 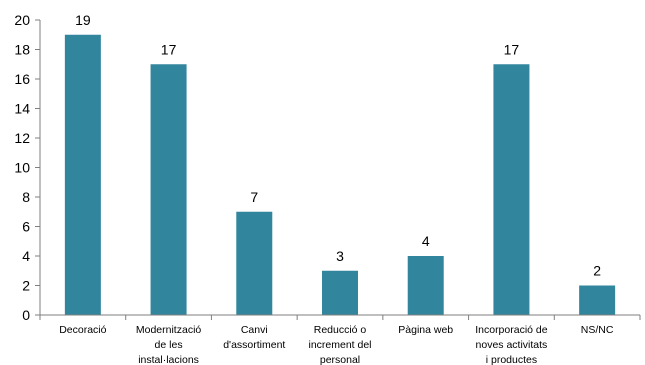 I want to click on data-label: 19, so click(x=83, y=20).